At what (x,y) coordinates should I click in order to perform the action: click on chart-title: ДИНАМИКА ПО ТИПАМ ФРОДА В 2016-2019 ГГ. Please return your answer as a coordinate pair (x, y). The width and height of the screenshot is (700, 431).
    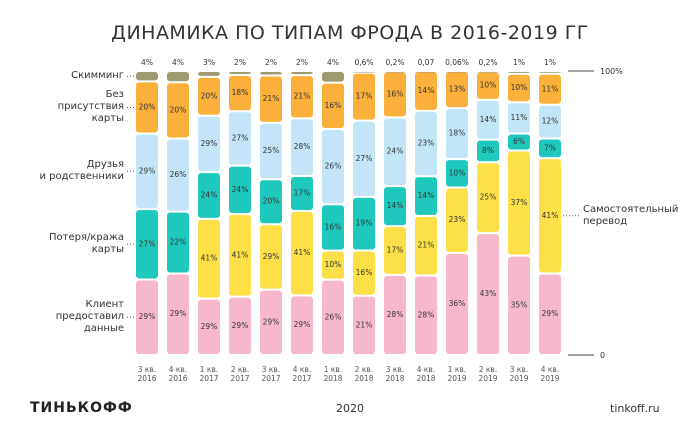
    Looking at the image, I should click on (350, 33).